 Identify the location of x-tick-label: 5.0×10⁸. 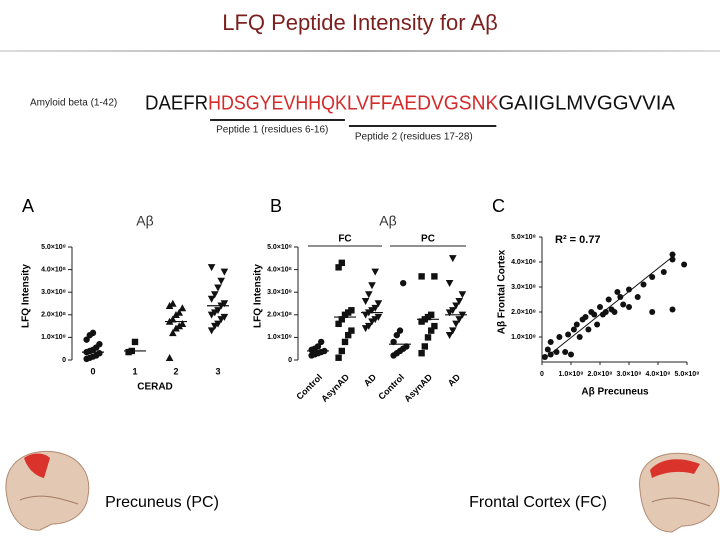
(687, 374).